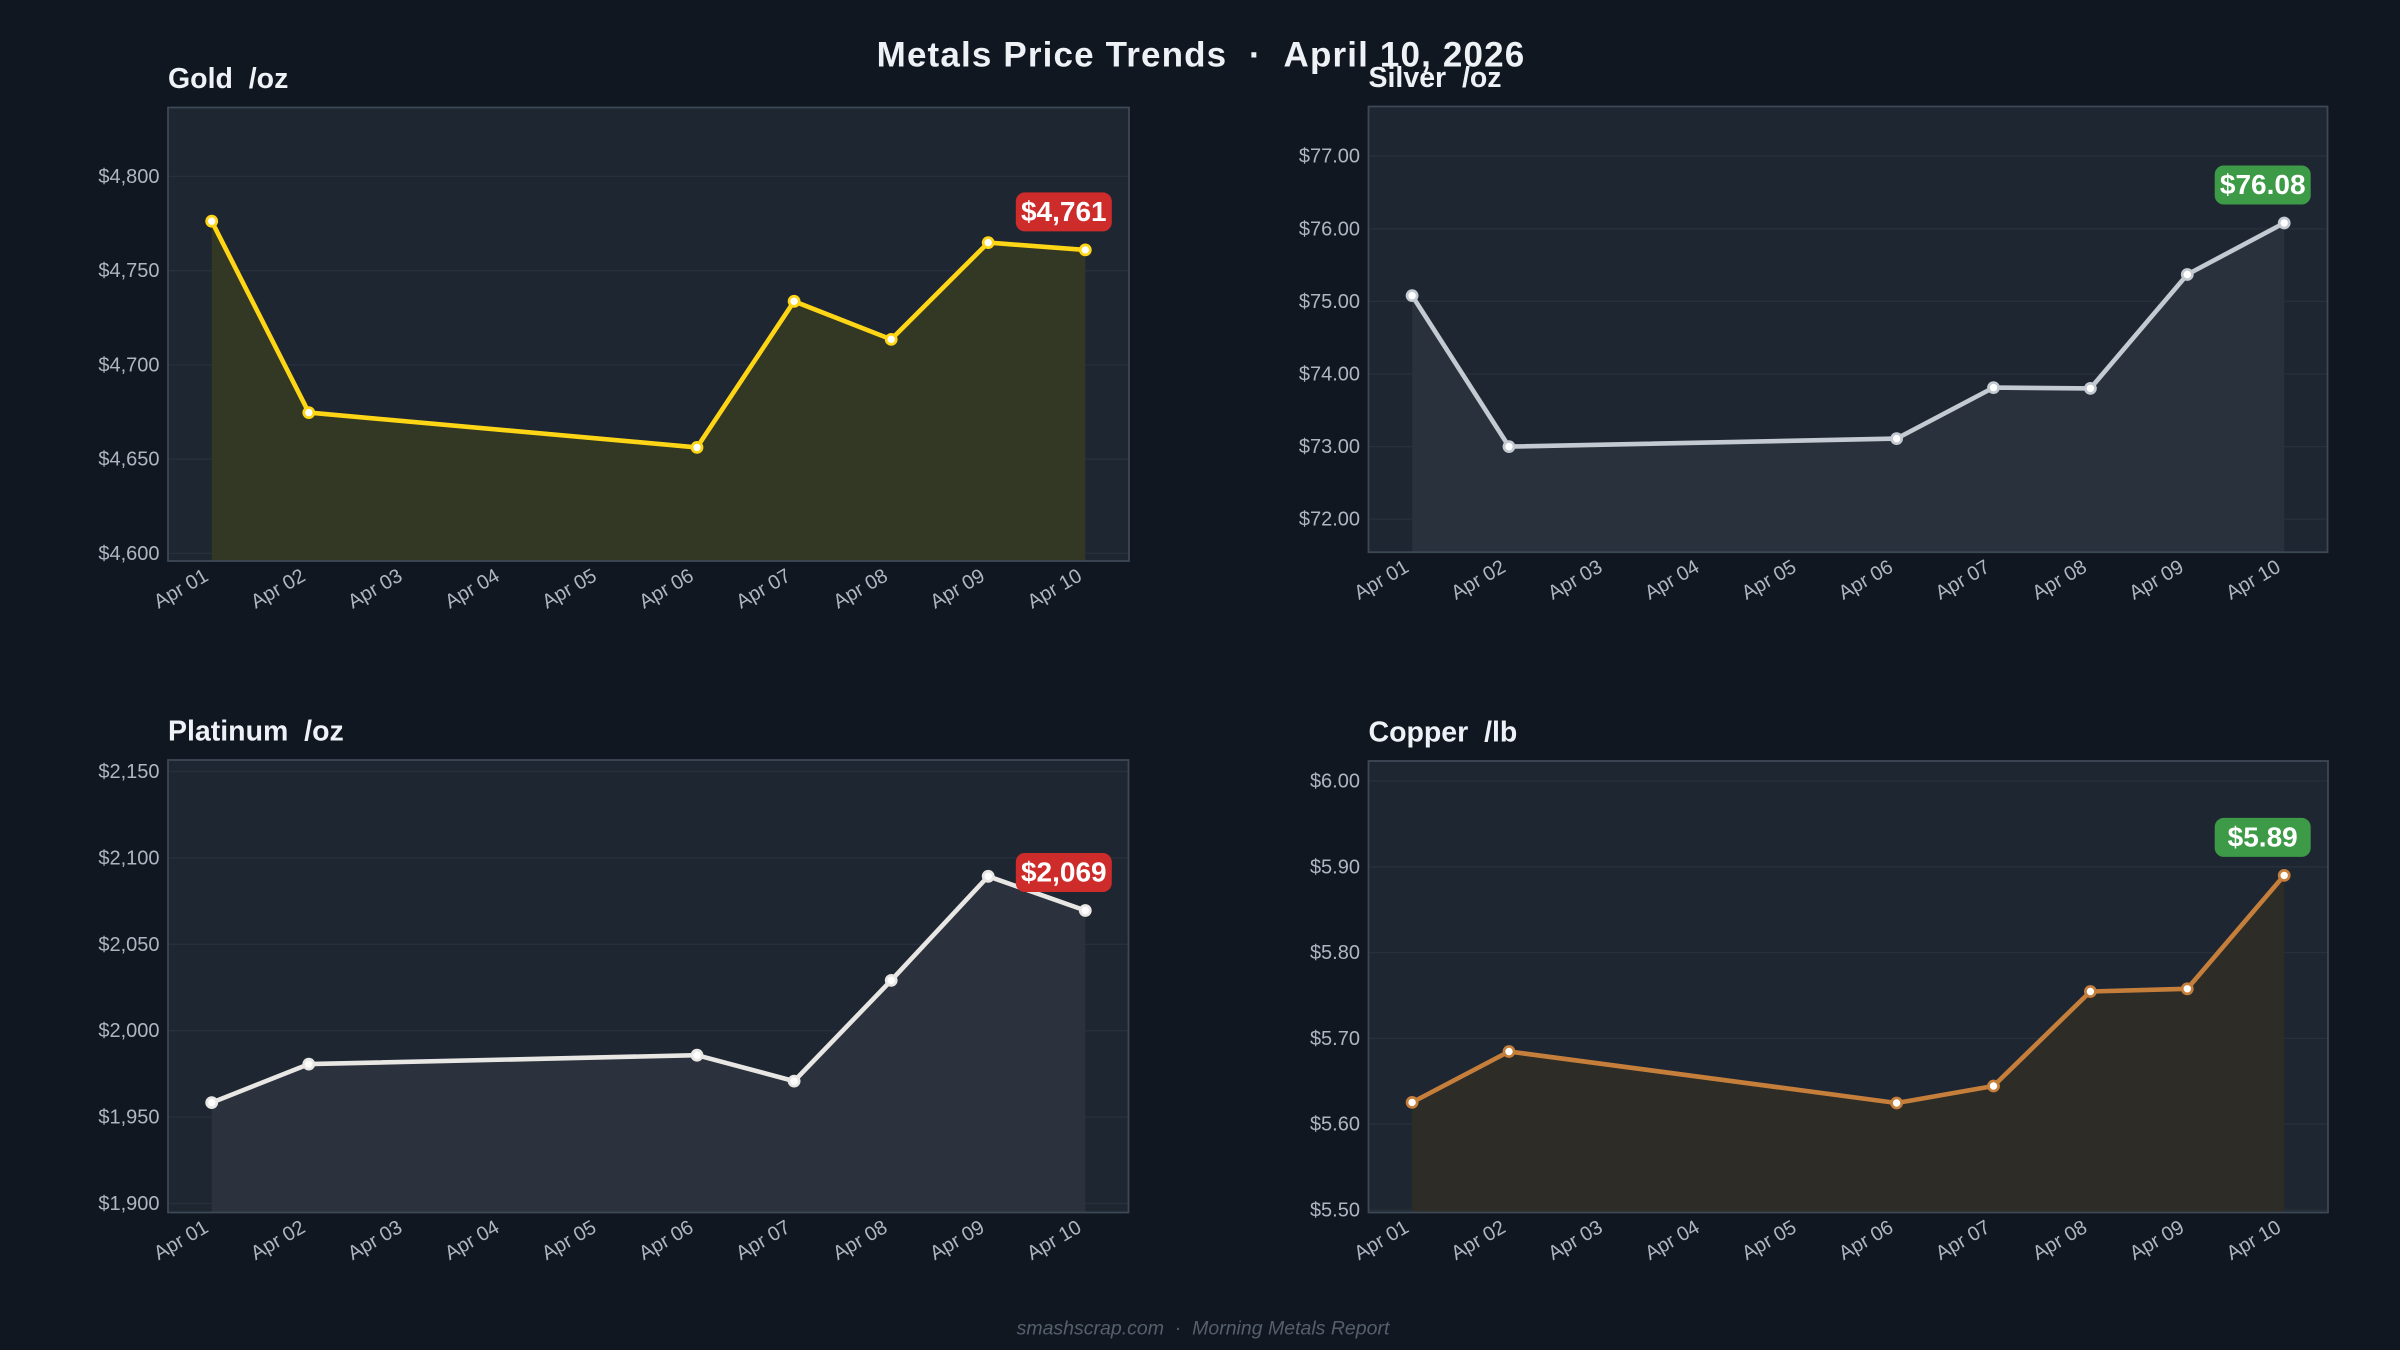 This screenshot has width=2400, height=1350. Describe the element at coordinates (1204, 1329) in the screenshot. I see `svg-text:smashscrap.com · Morning Met: smashscrap.com · Morning Metals Report` at that location.